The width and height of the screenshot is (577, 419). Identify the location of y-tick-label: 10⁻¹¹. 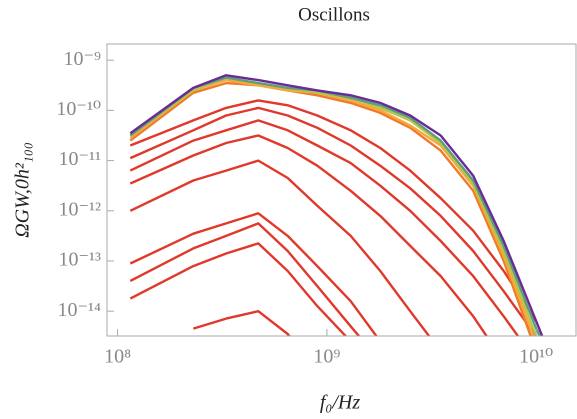
(79, 159).